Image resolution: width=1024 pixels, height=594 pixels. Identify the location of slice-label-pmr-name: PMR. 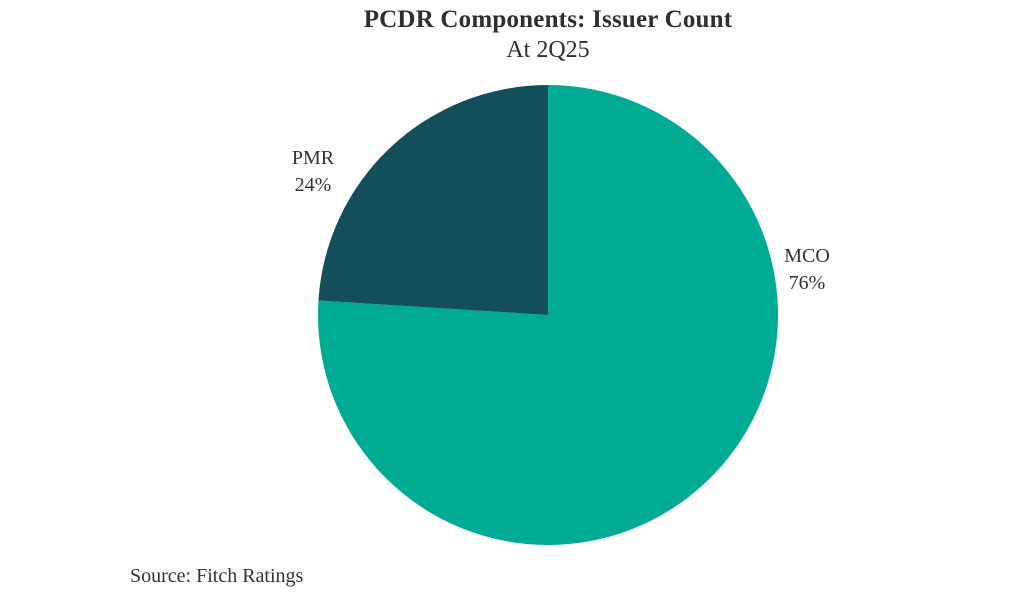
(313, 158).